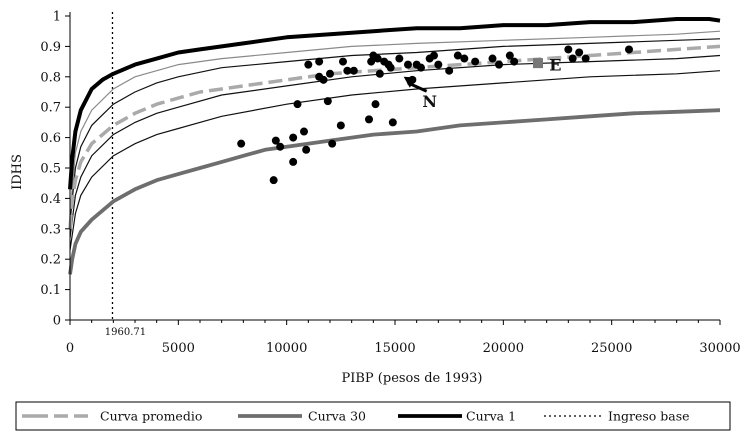 The height and width of the screenshot is (435, 747). Describe the element at coordinates (125, 332) in the screenshot. I see `ingreso-base-label: 1960.71` at that location.